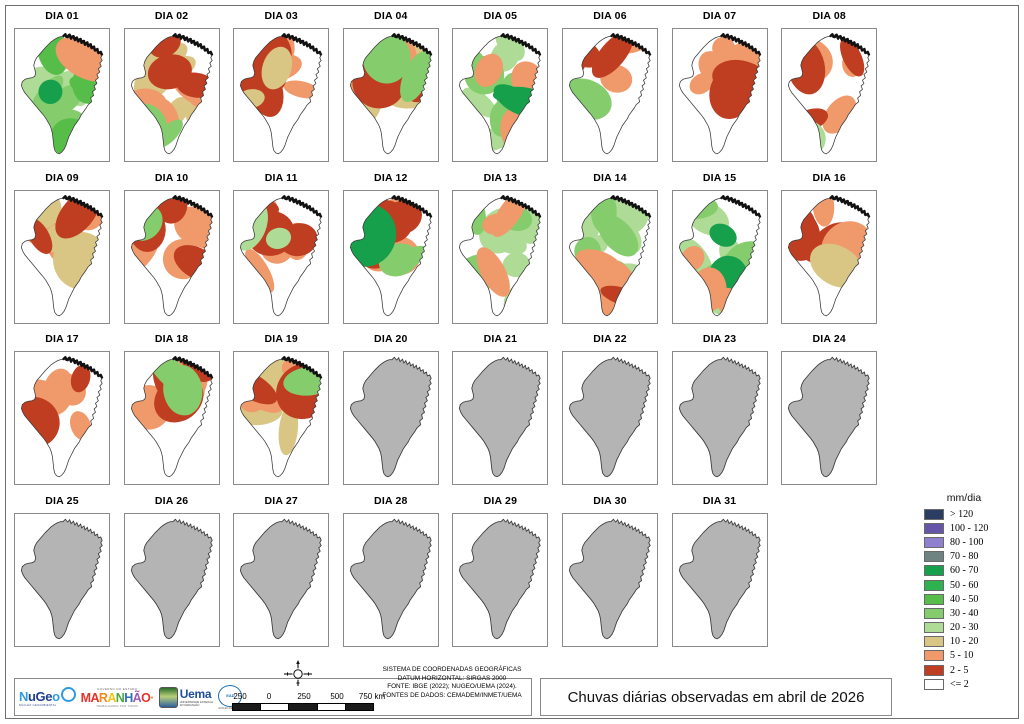  What do you see at coordinates (719, 413) in the screenshot?
I see `map-panel-dia-23: DIA 23` at bounding box center [719, 413].